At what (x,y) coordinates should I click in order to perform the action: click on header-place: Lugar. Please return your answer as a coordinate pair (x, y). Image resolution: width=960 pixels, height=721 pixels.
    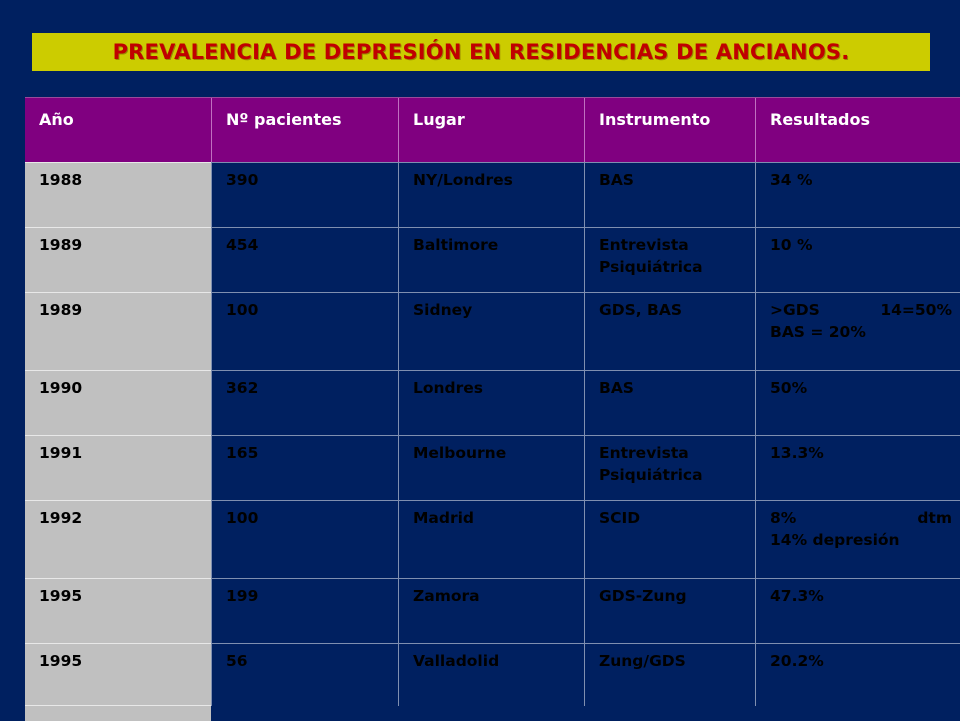
    Looking at the image, I should click on (491, 130).